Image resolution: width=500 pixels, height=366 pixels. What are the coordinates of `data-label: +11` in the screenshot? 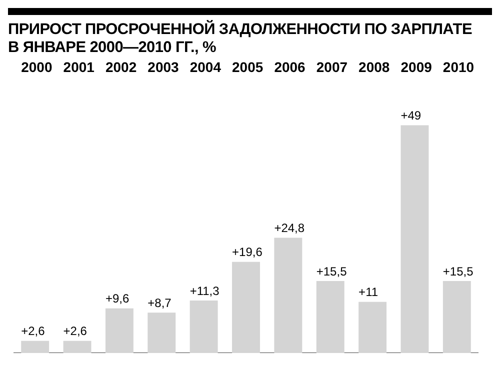 It's located at (368, 292).